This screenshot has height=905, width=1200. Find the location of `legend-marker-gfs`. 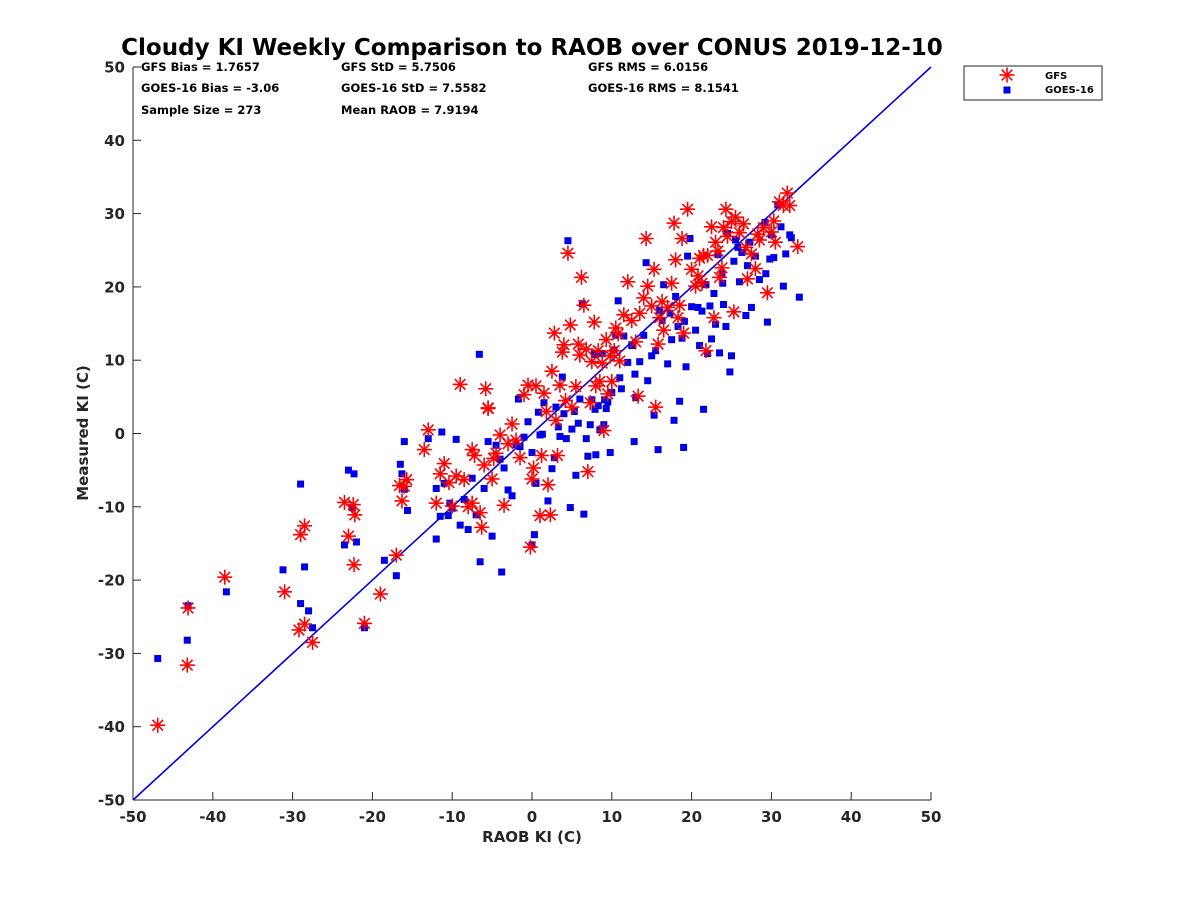

legend-marker-gfs is located at coordinates (1007, 75).